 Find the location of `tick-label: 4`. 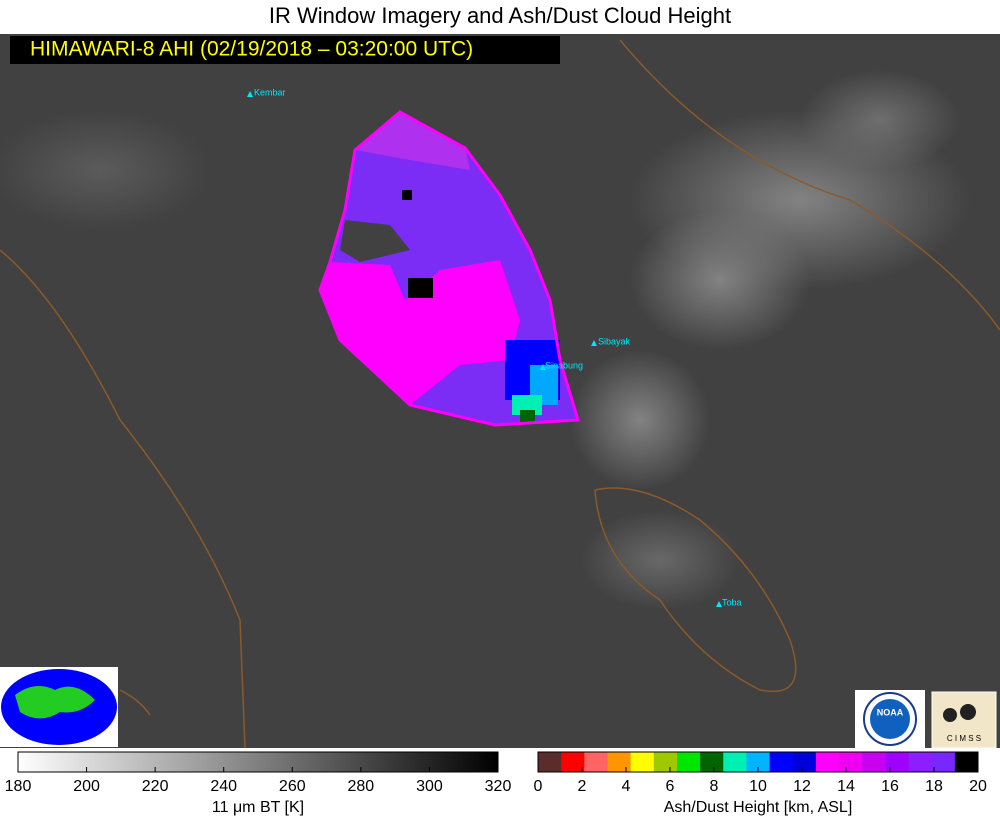

tick-label: 4 is located at coordinates (626, 786).